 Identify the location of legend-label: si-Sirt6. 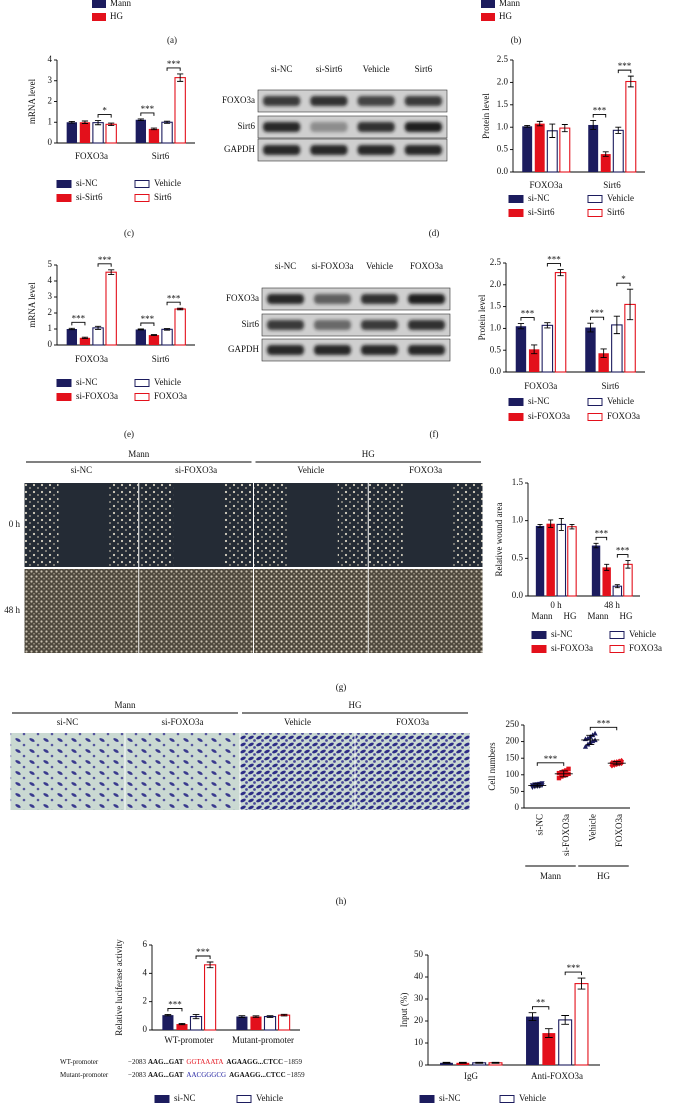
(541, 212).